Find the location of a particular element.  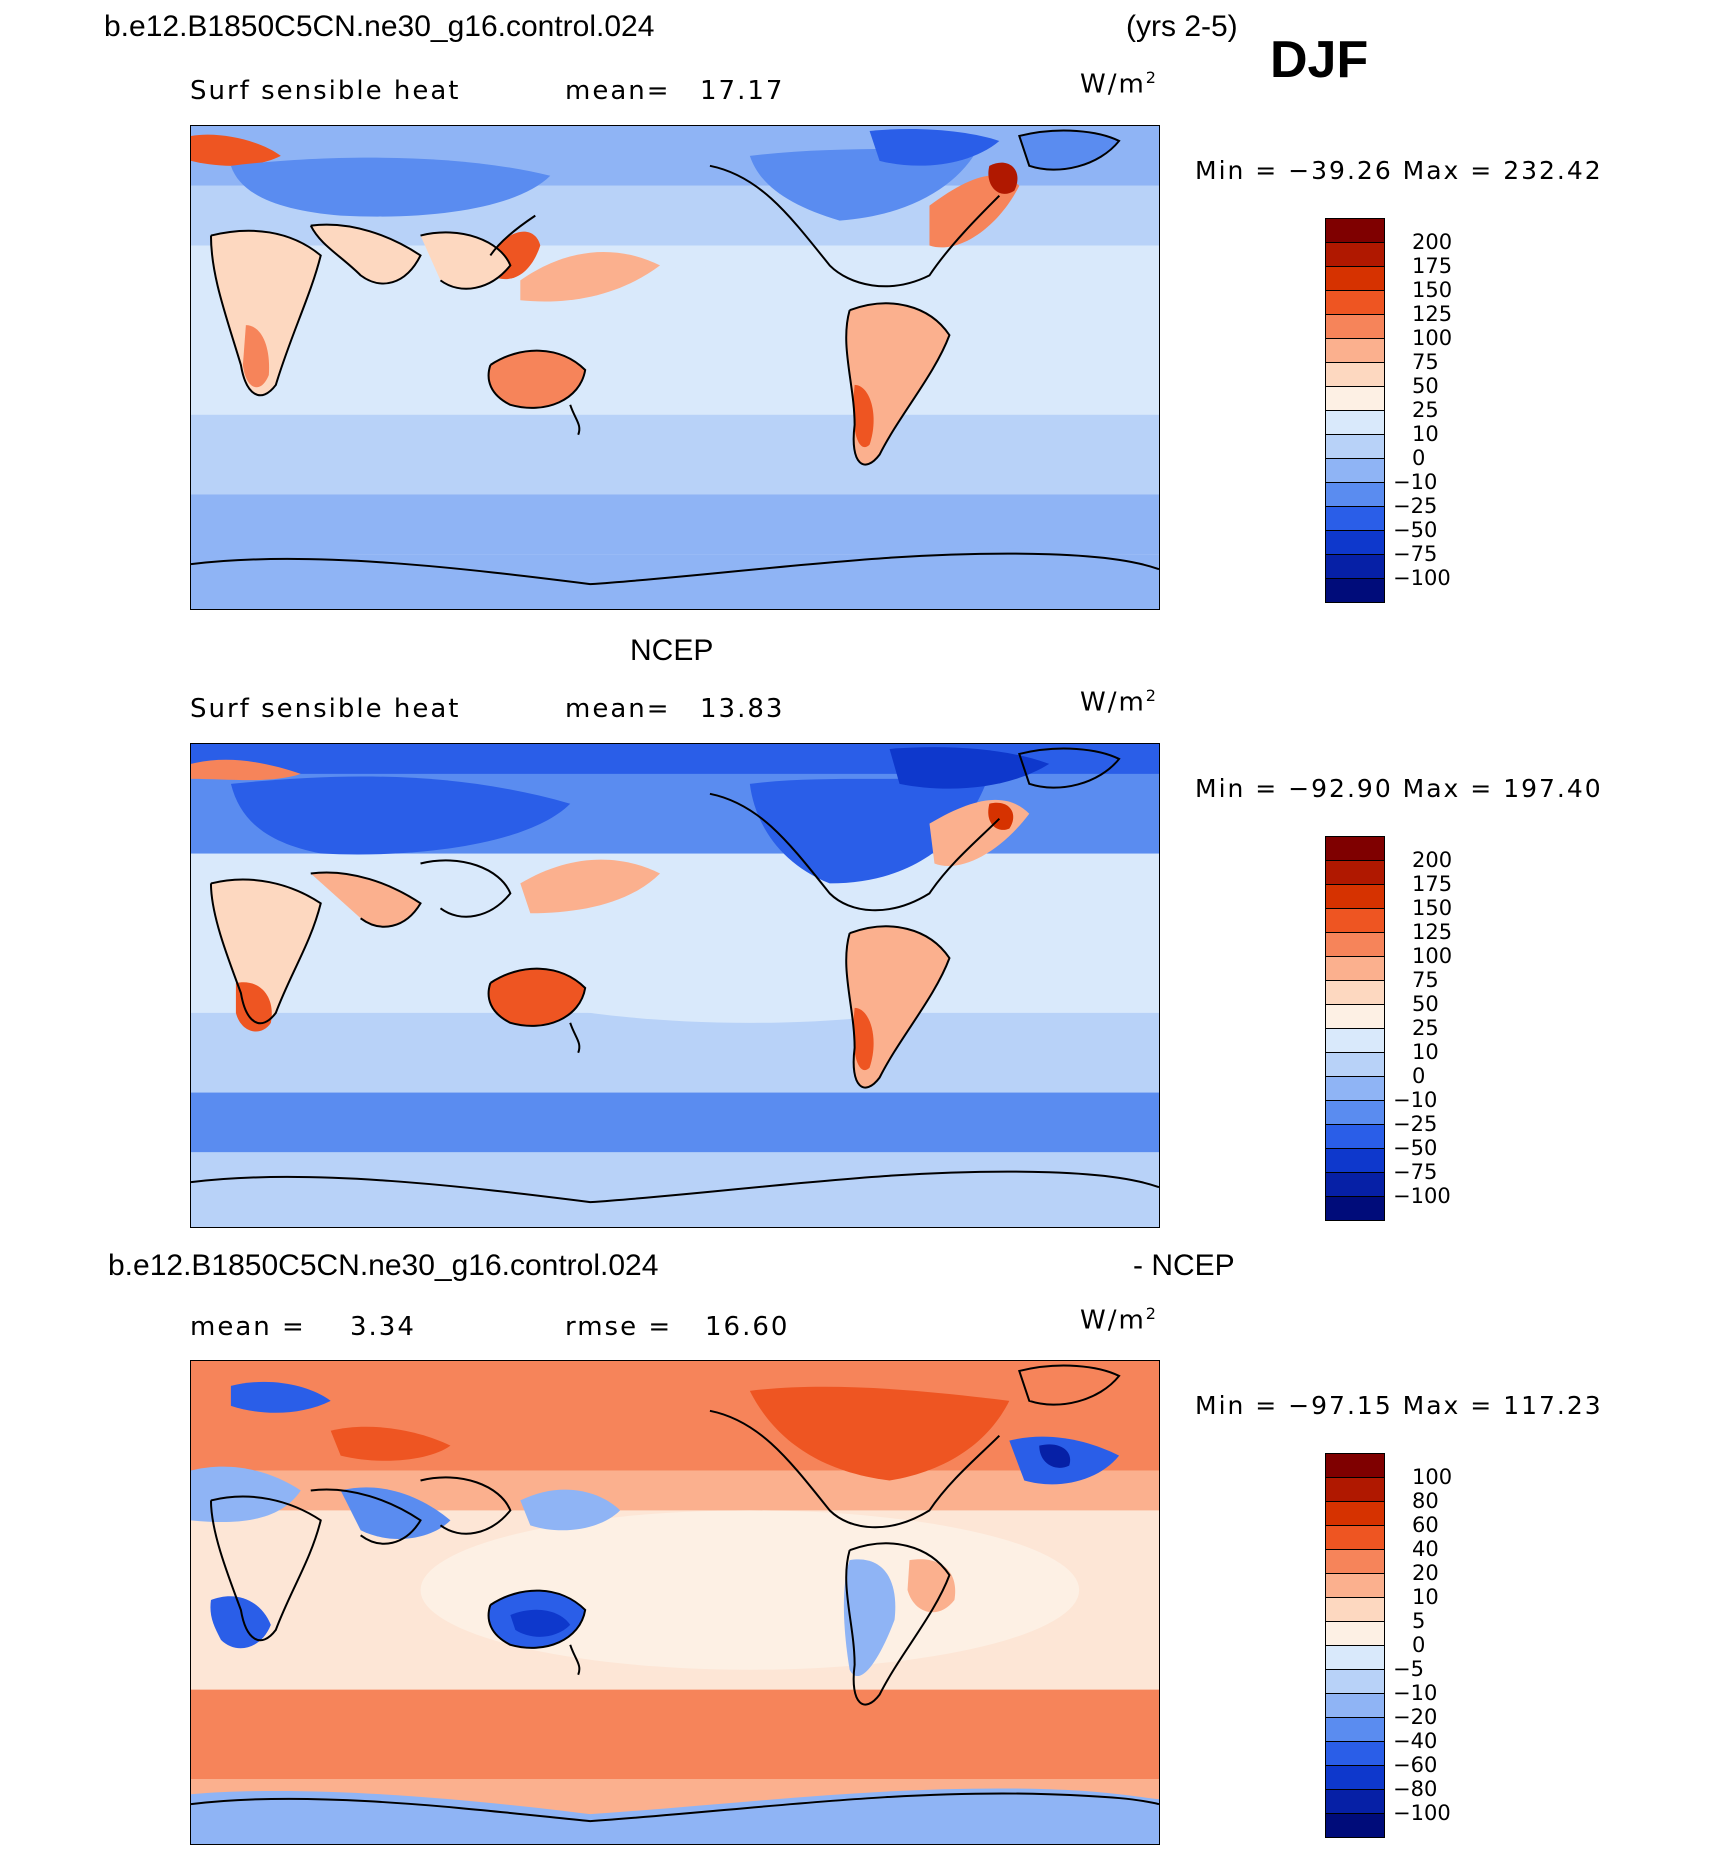

panel2-map-svg is located at coordinates (675, 985).